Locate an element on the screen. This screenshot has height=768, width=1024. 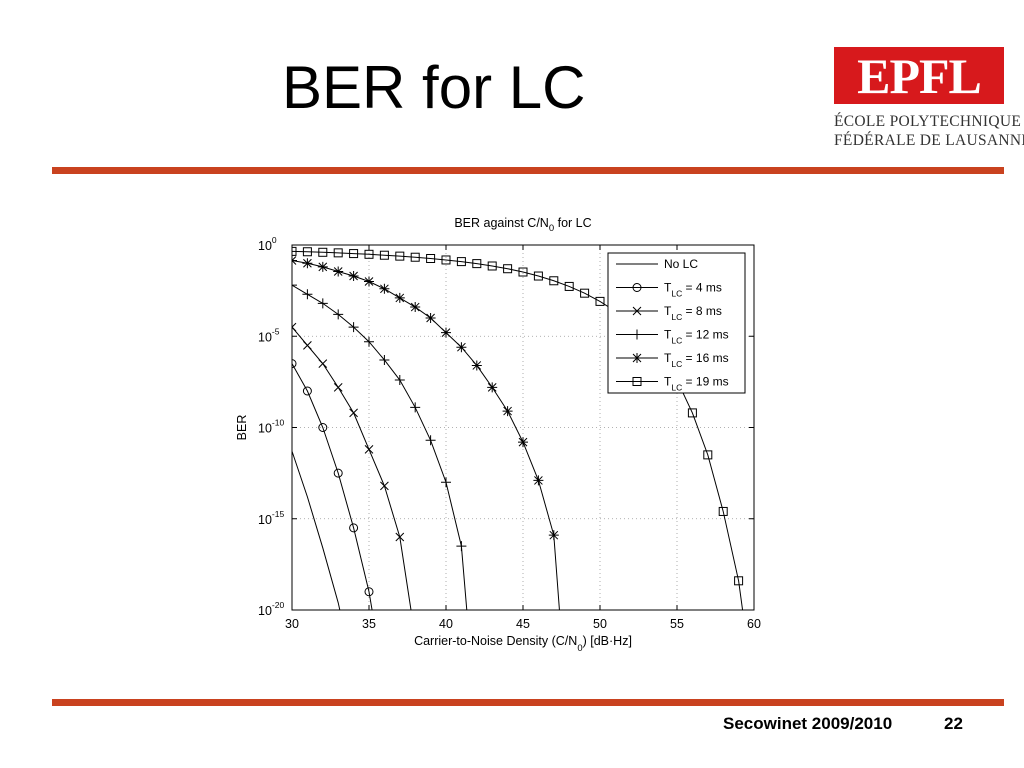
y-tick-label: 10⁰ is located at coordinates (267, 244).